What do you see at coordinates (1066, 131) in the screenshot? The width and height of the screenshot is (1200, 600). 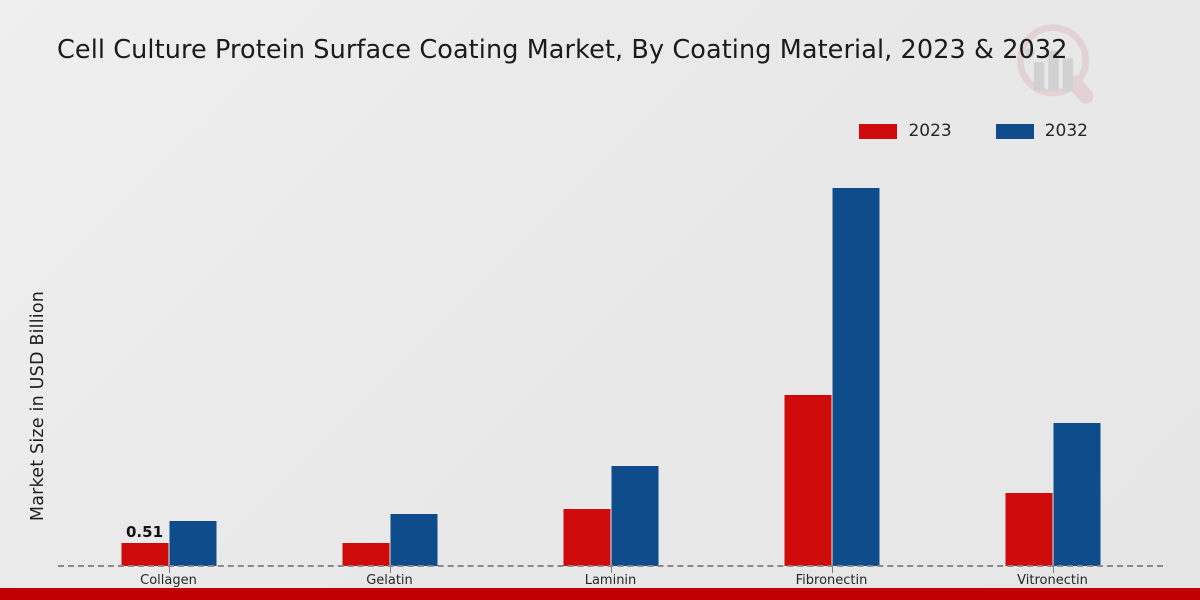 I see `legend-label-2032: 2032` at bounding box center [1066, 131].